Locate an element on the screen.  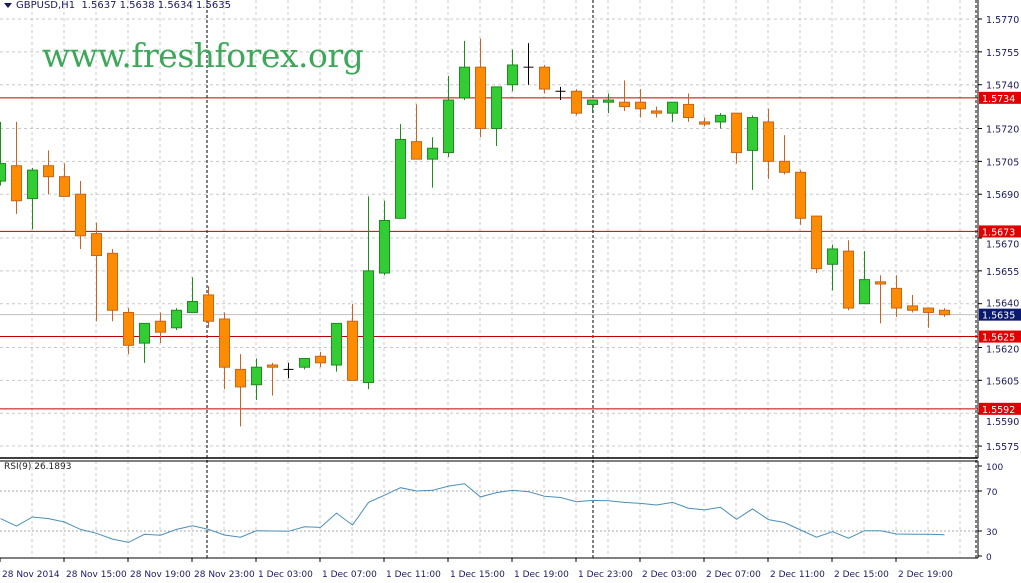
dropdown-triangle-icon is located at coordinates (8, 5).